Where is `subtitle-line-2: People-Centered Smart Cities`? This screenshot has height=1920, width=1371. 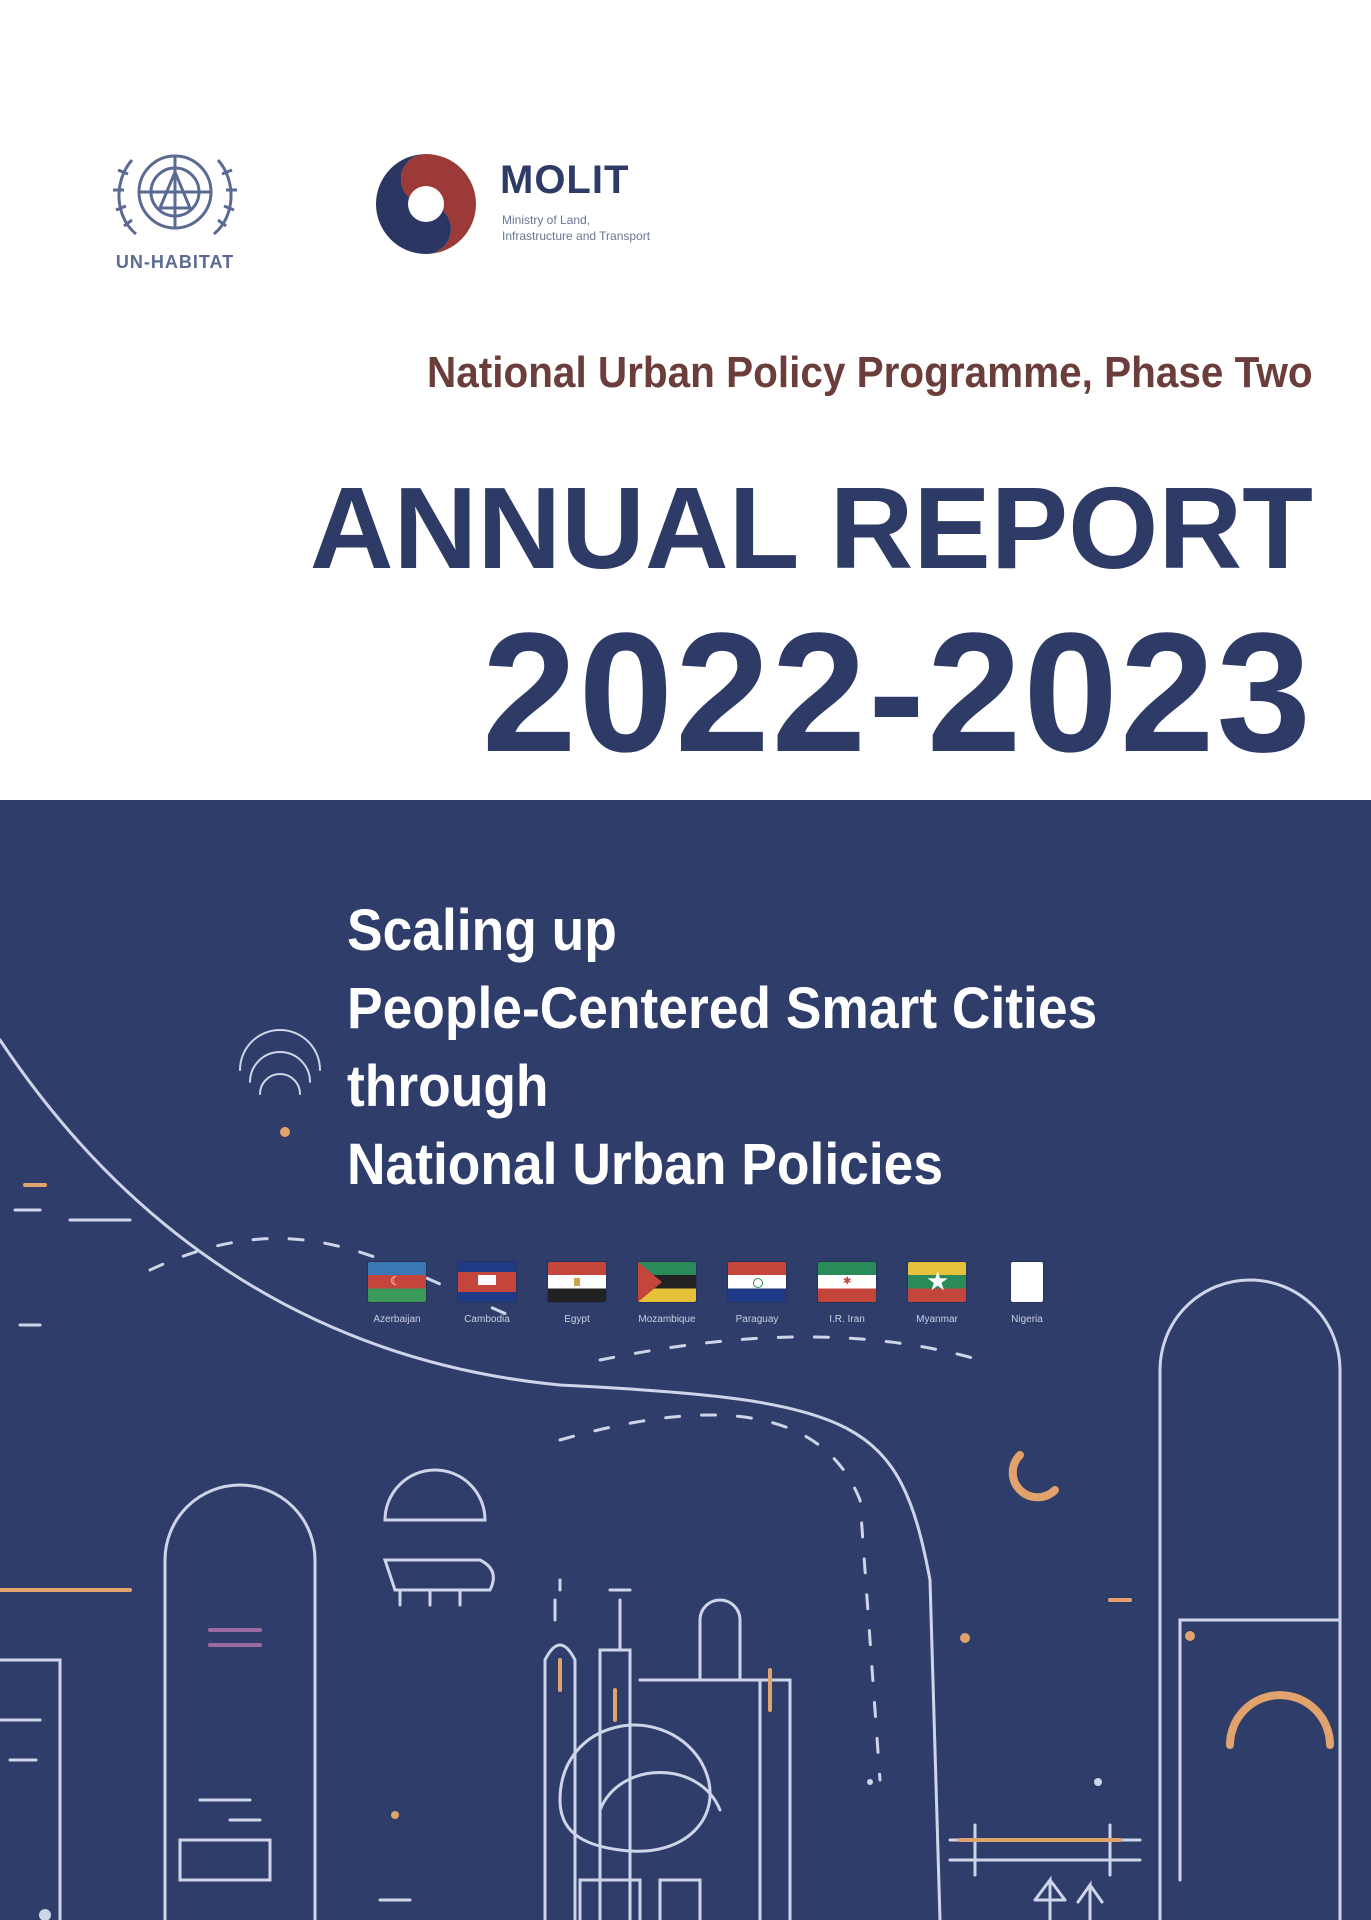 subtitle-line-2: People-Centered Smart Cities is located at coordinates (722, 1008).